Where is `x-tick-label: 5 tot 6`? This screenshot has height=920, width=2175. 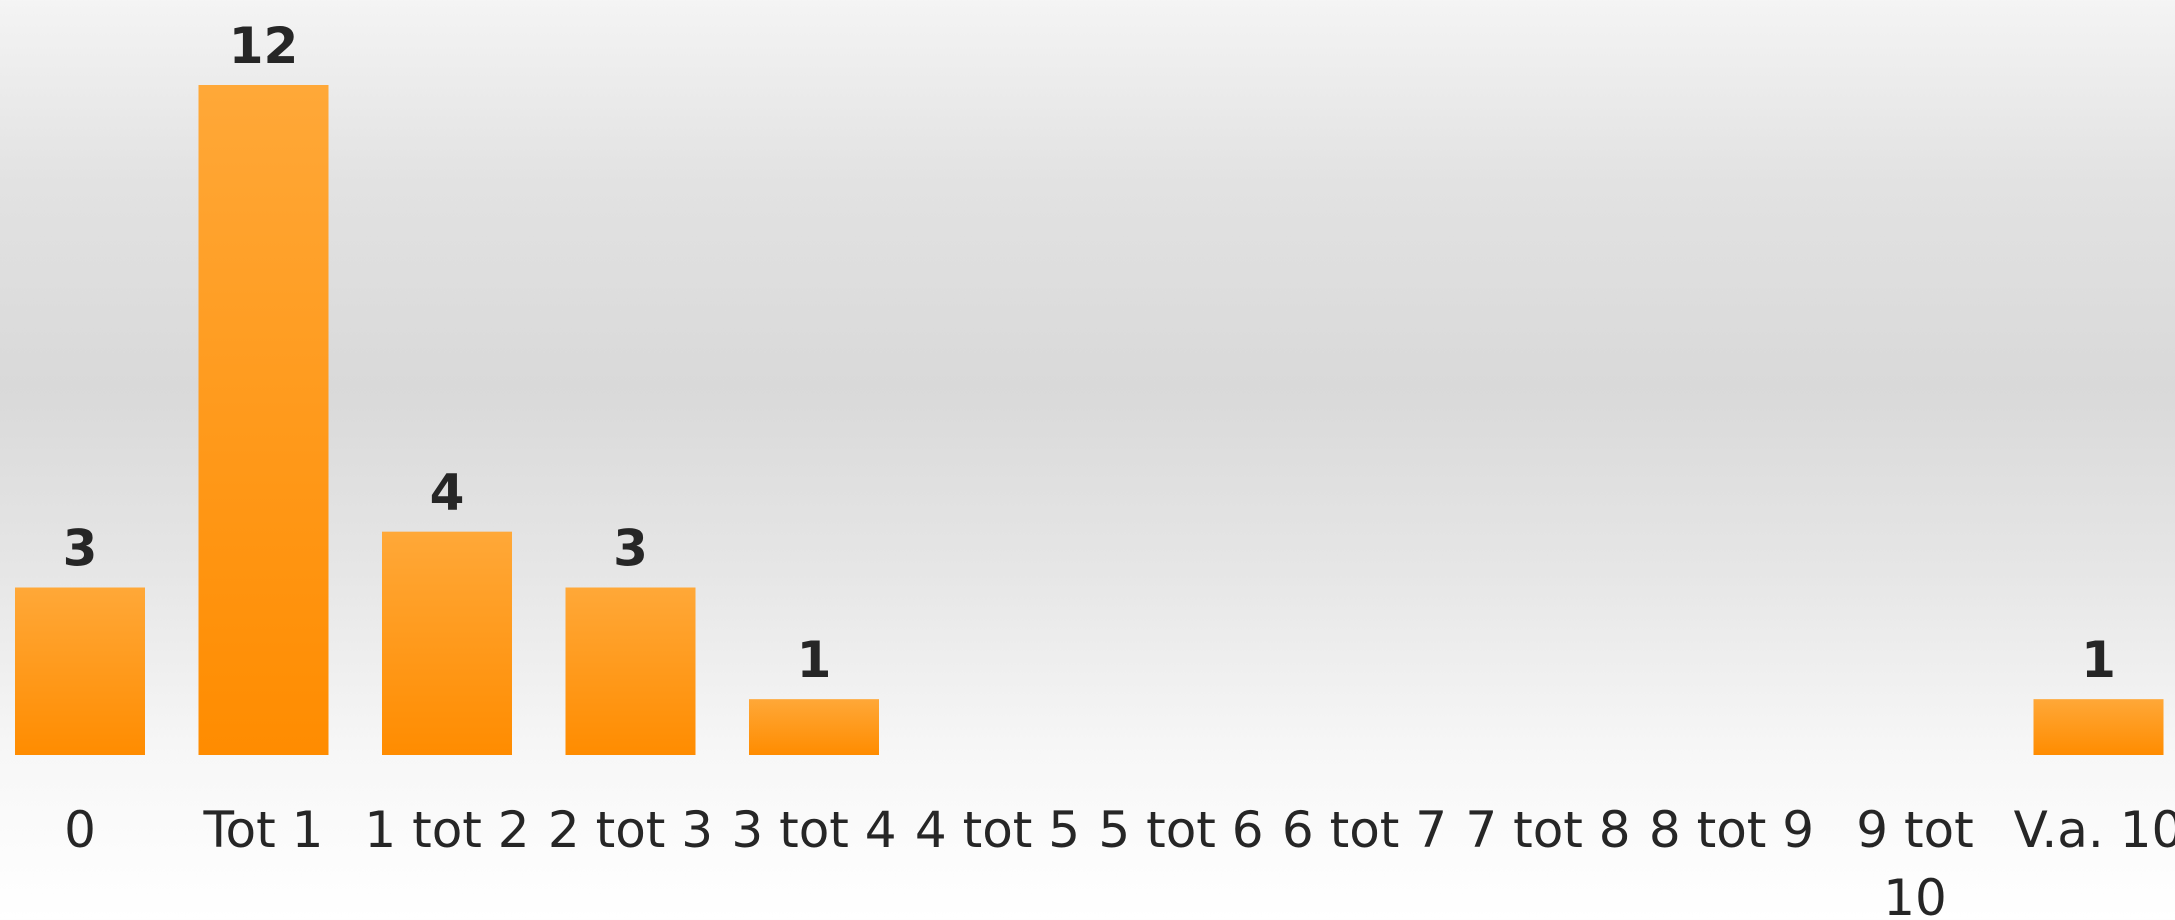
x-tick-label: 5 tot 6 is located at coordinates (1181, 830).